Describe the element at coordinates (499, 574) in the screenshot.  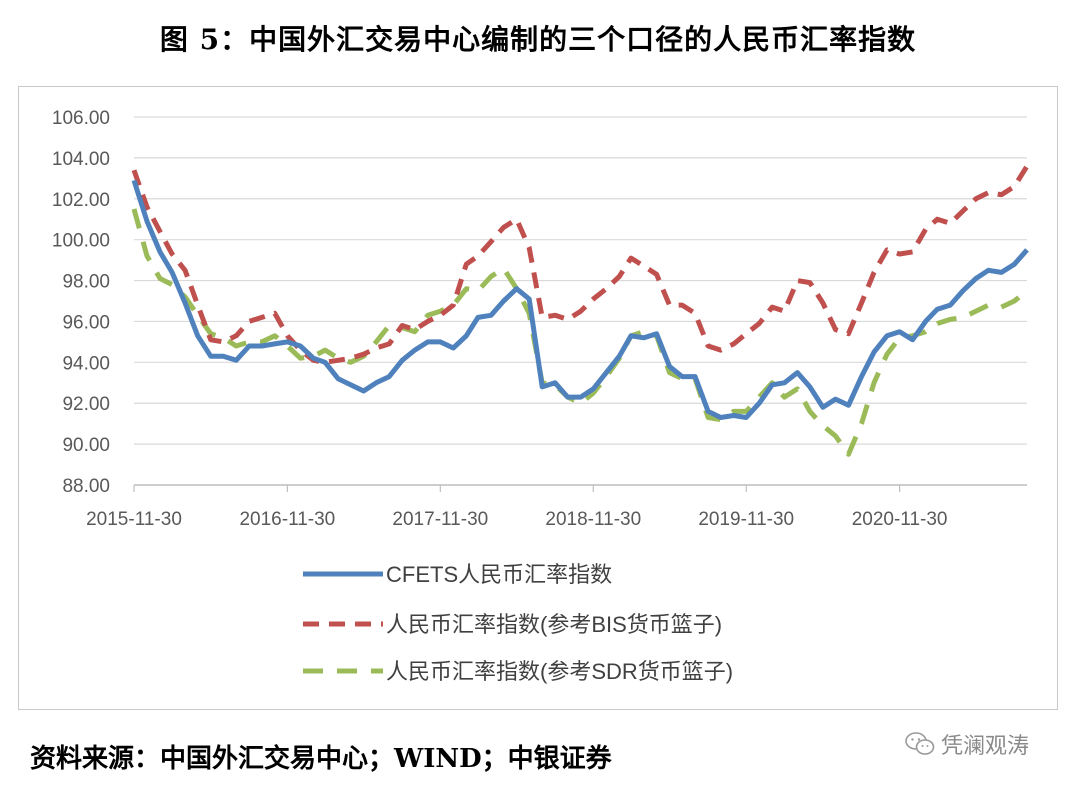
I see `legend-label-0: CFETS人民币汇率指数` at that location.